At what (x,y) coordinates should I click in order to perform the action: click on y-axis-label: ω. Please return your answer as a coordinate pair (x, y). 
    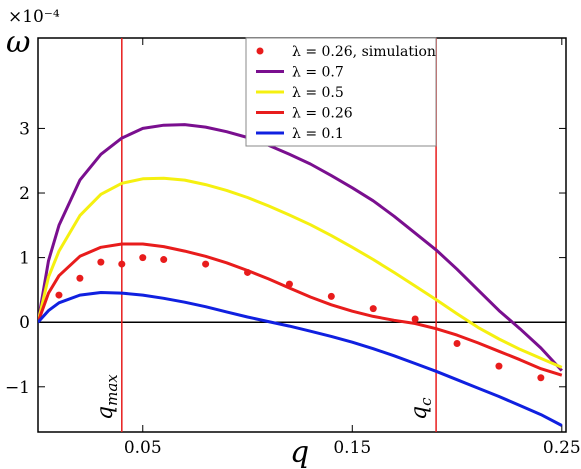
    Looking at the image, I should click on (18, 42).